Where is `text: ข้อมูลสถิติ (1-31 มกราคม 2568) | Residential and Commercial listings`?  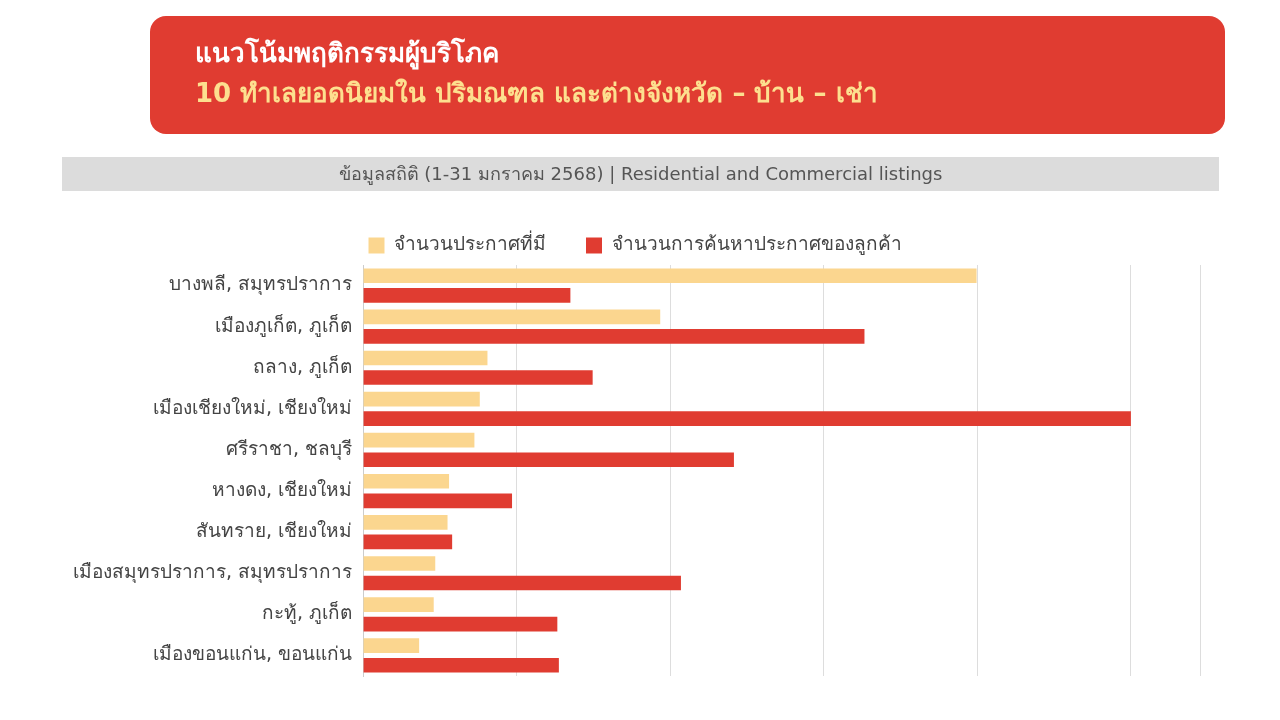
text: ข้อมูลสถิติ (1-31 มกราคม 2568) | Residential and Commercial listings is located at coordinates (640, 174).